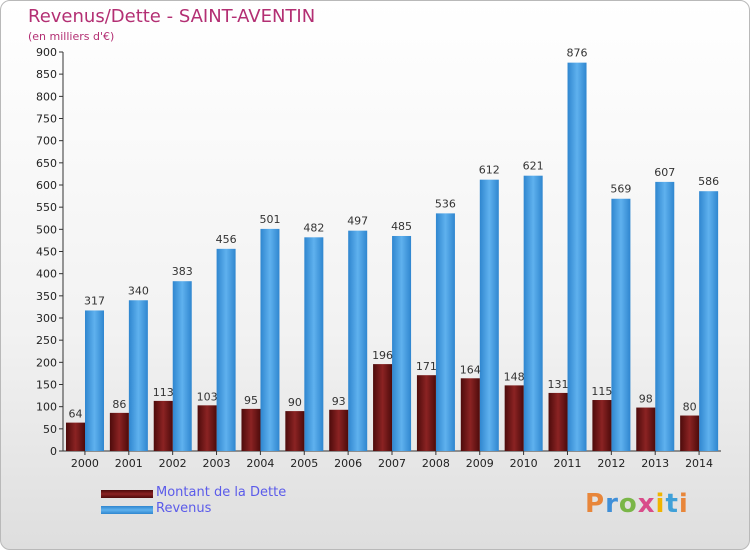 The width and height of the screenshot is (750, 550). I want to click on data-label-debt-2014: 80, so click(690, 407).